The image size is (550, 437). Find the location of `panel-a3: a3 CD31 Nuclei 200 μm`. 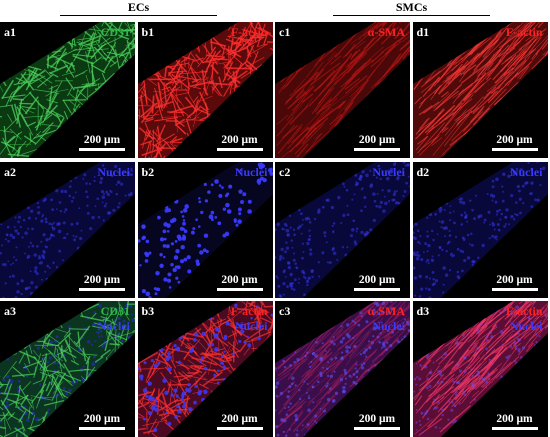

panel-a3: a3 CD31 Nuclei 200 μm is located at coordinates (67, 369).